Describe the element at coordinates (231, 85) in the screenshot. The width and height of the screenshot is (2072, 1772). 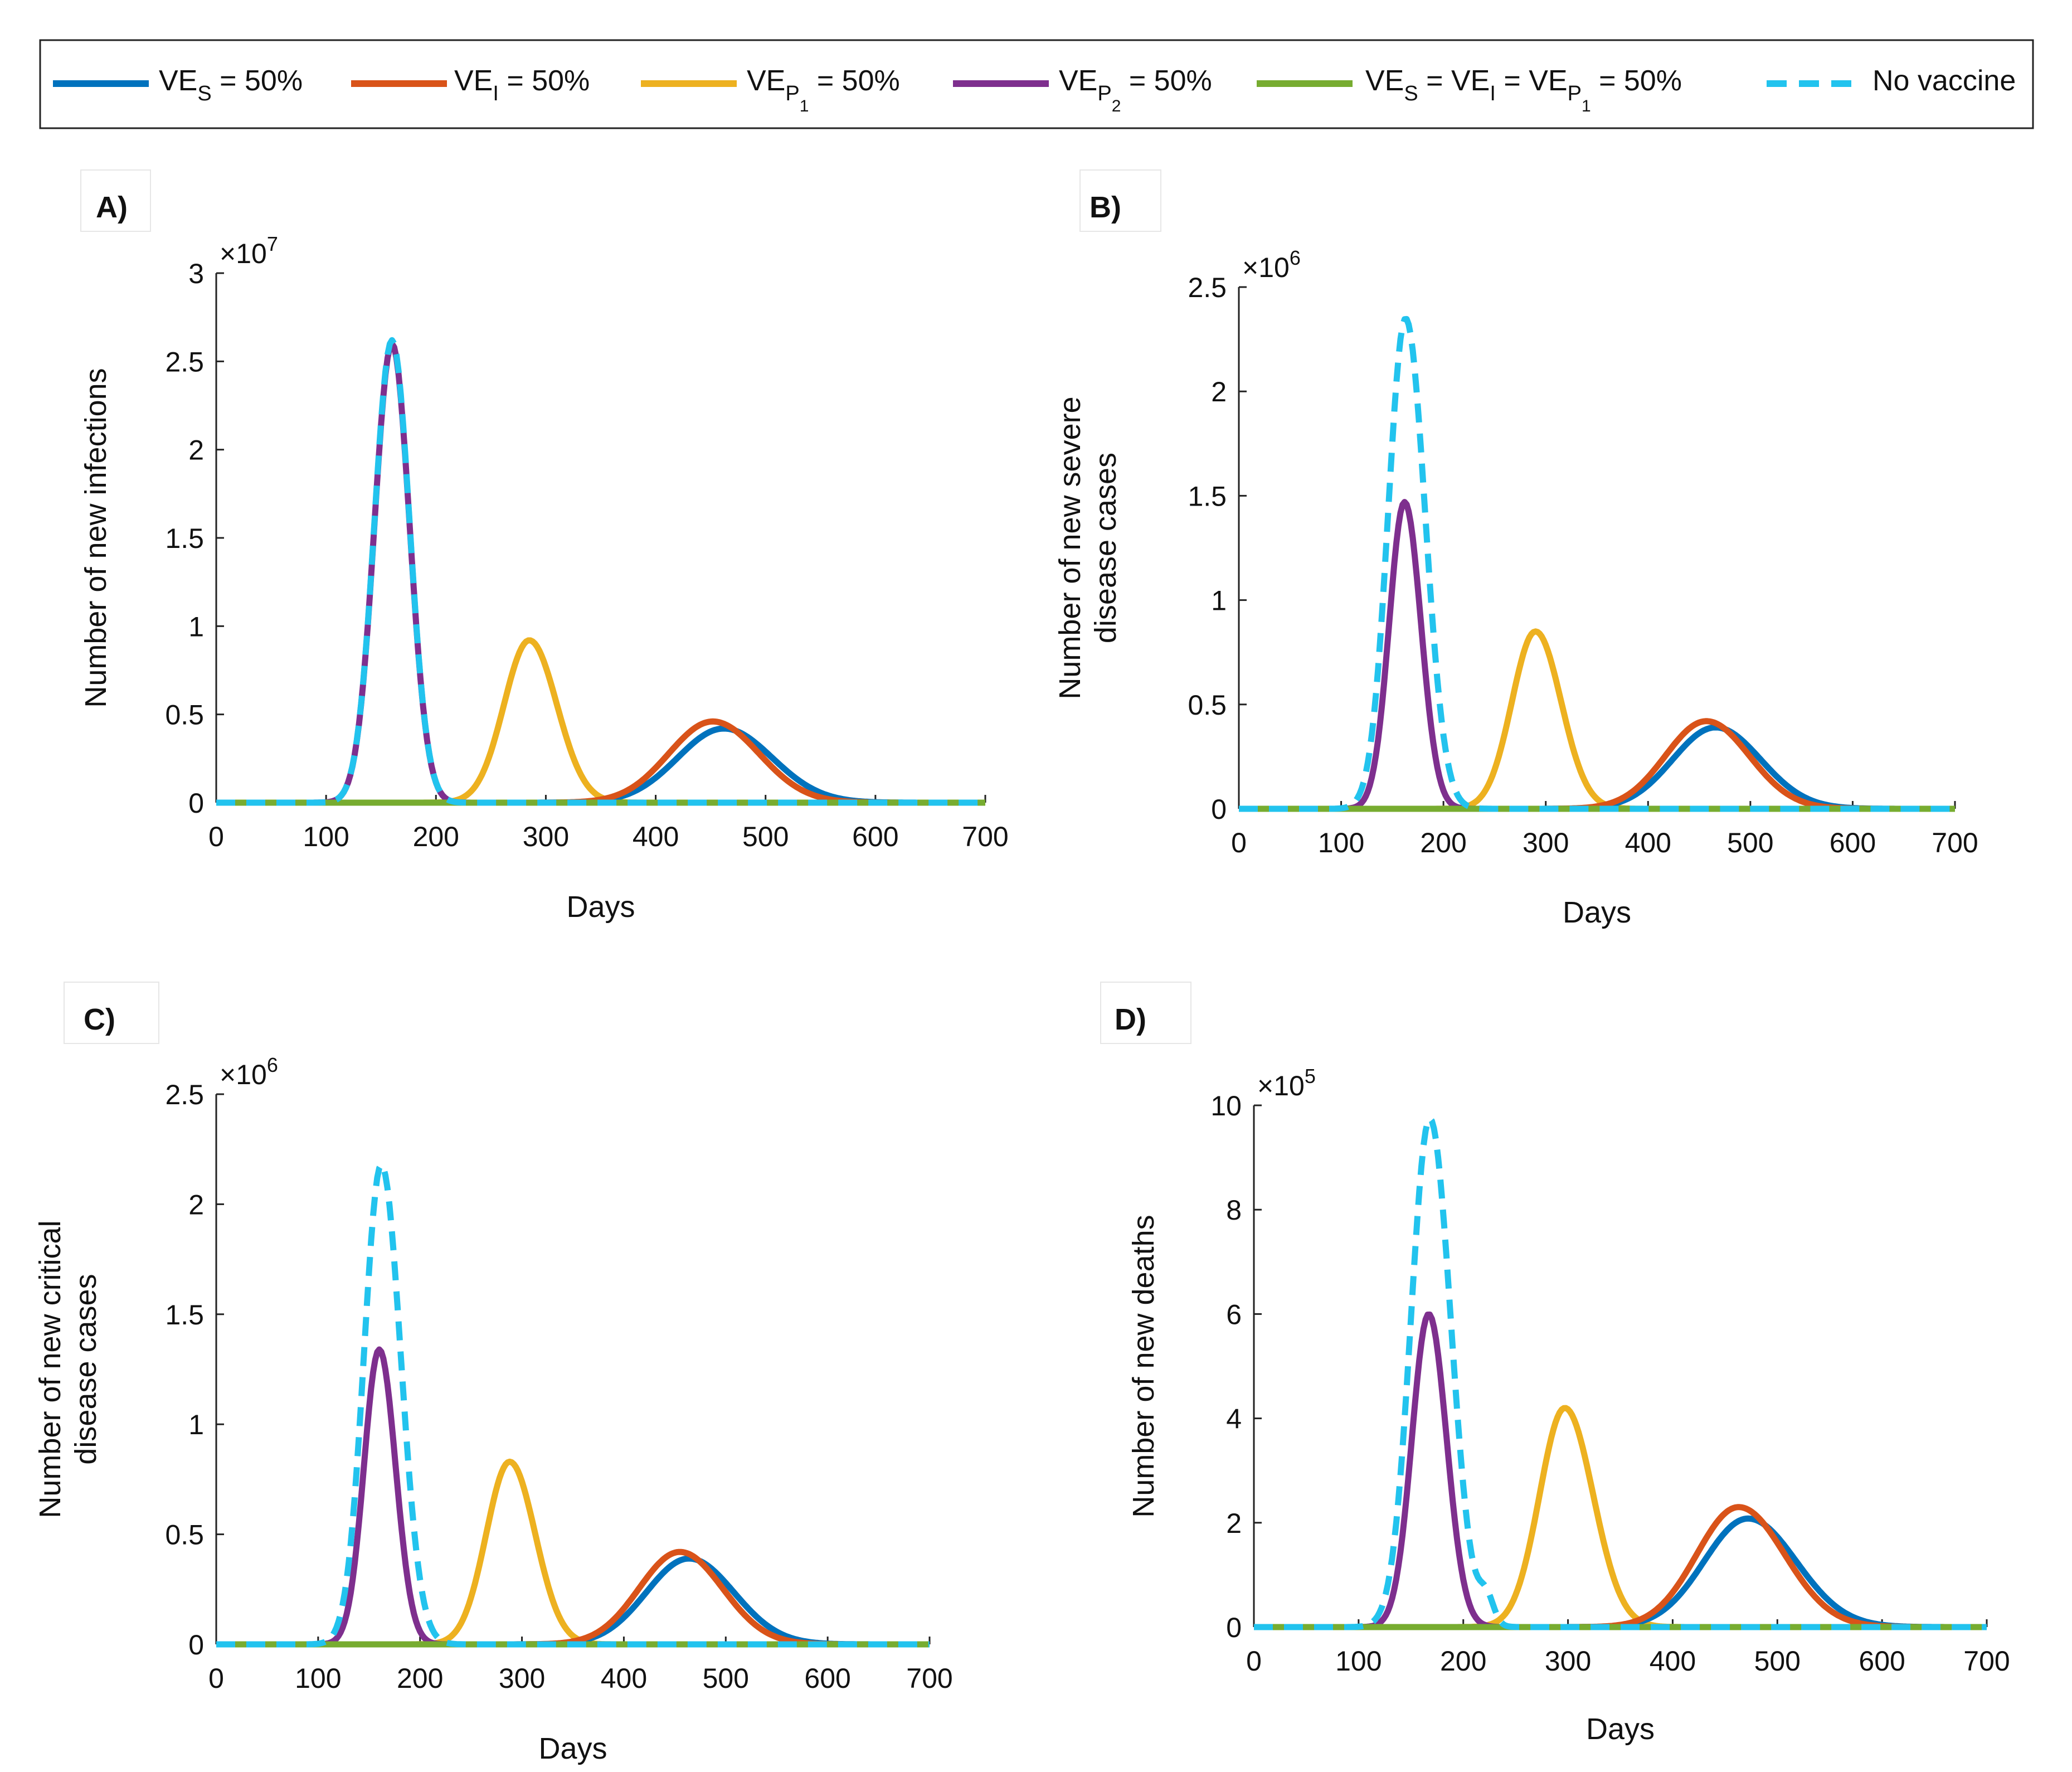
I see `legend-label-ves: VES = 50%` at that location.